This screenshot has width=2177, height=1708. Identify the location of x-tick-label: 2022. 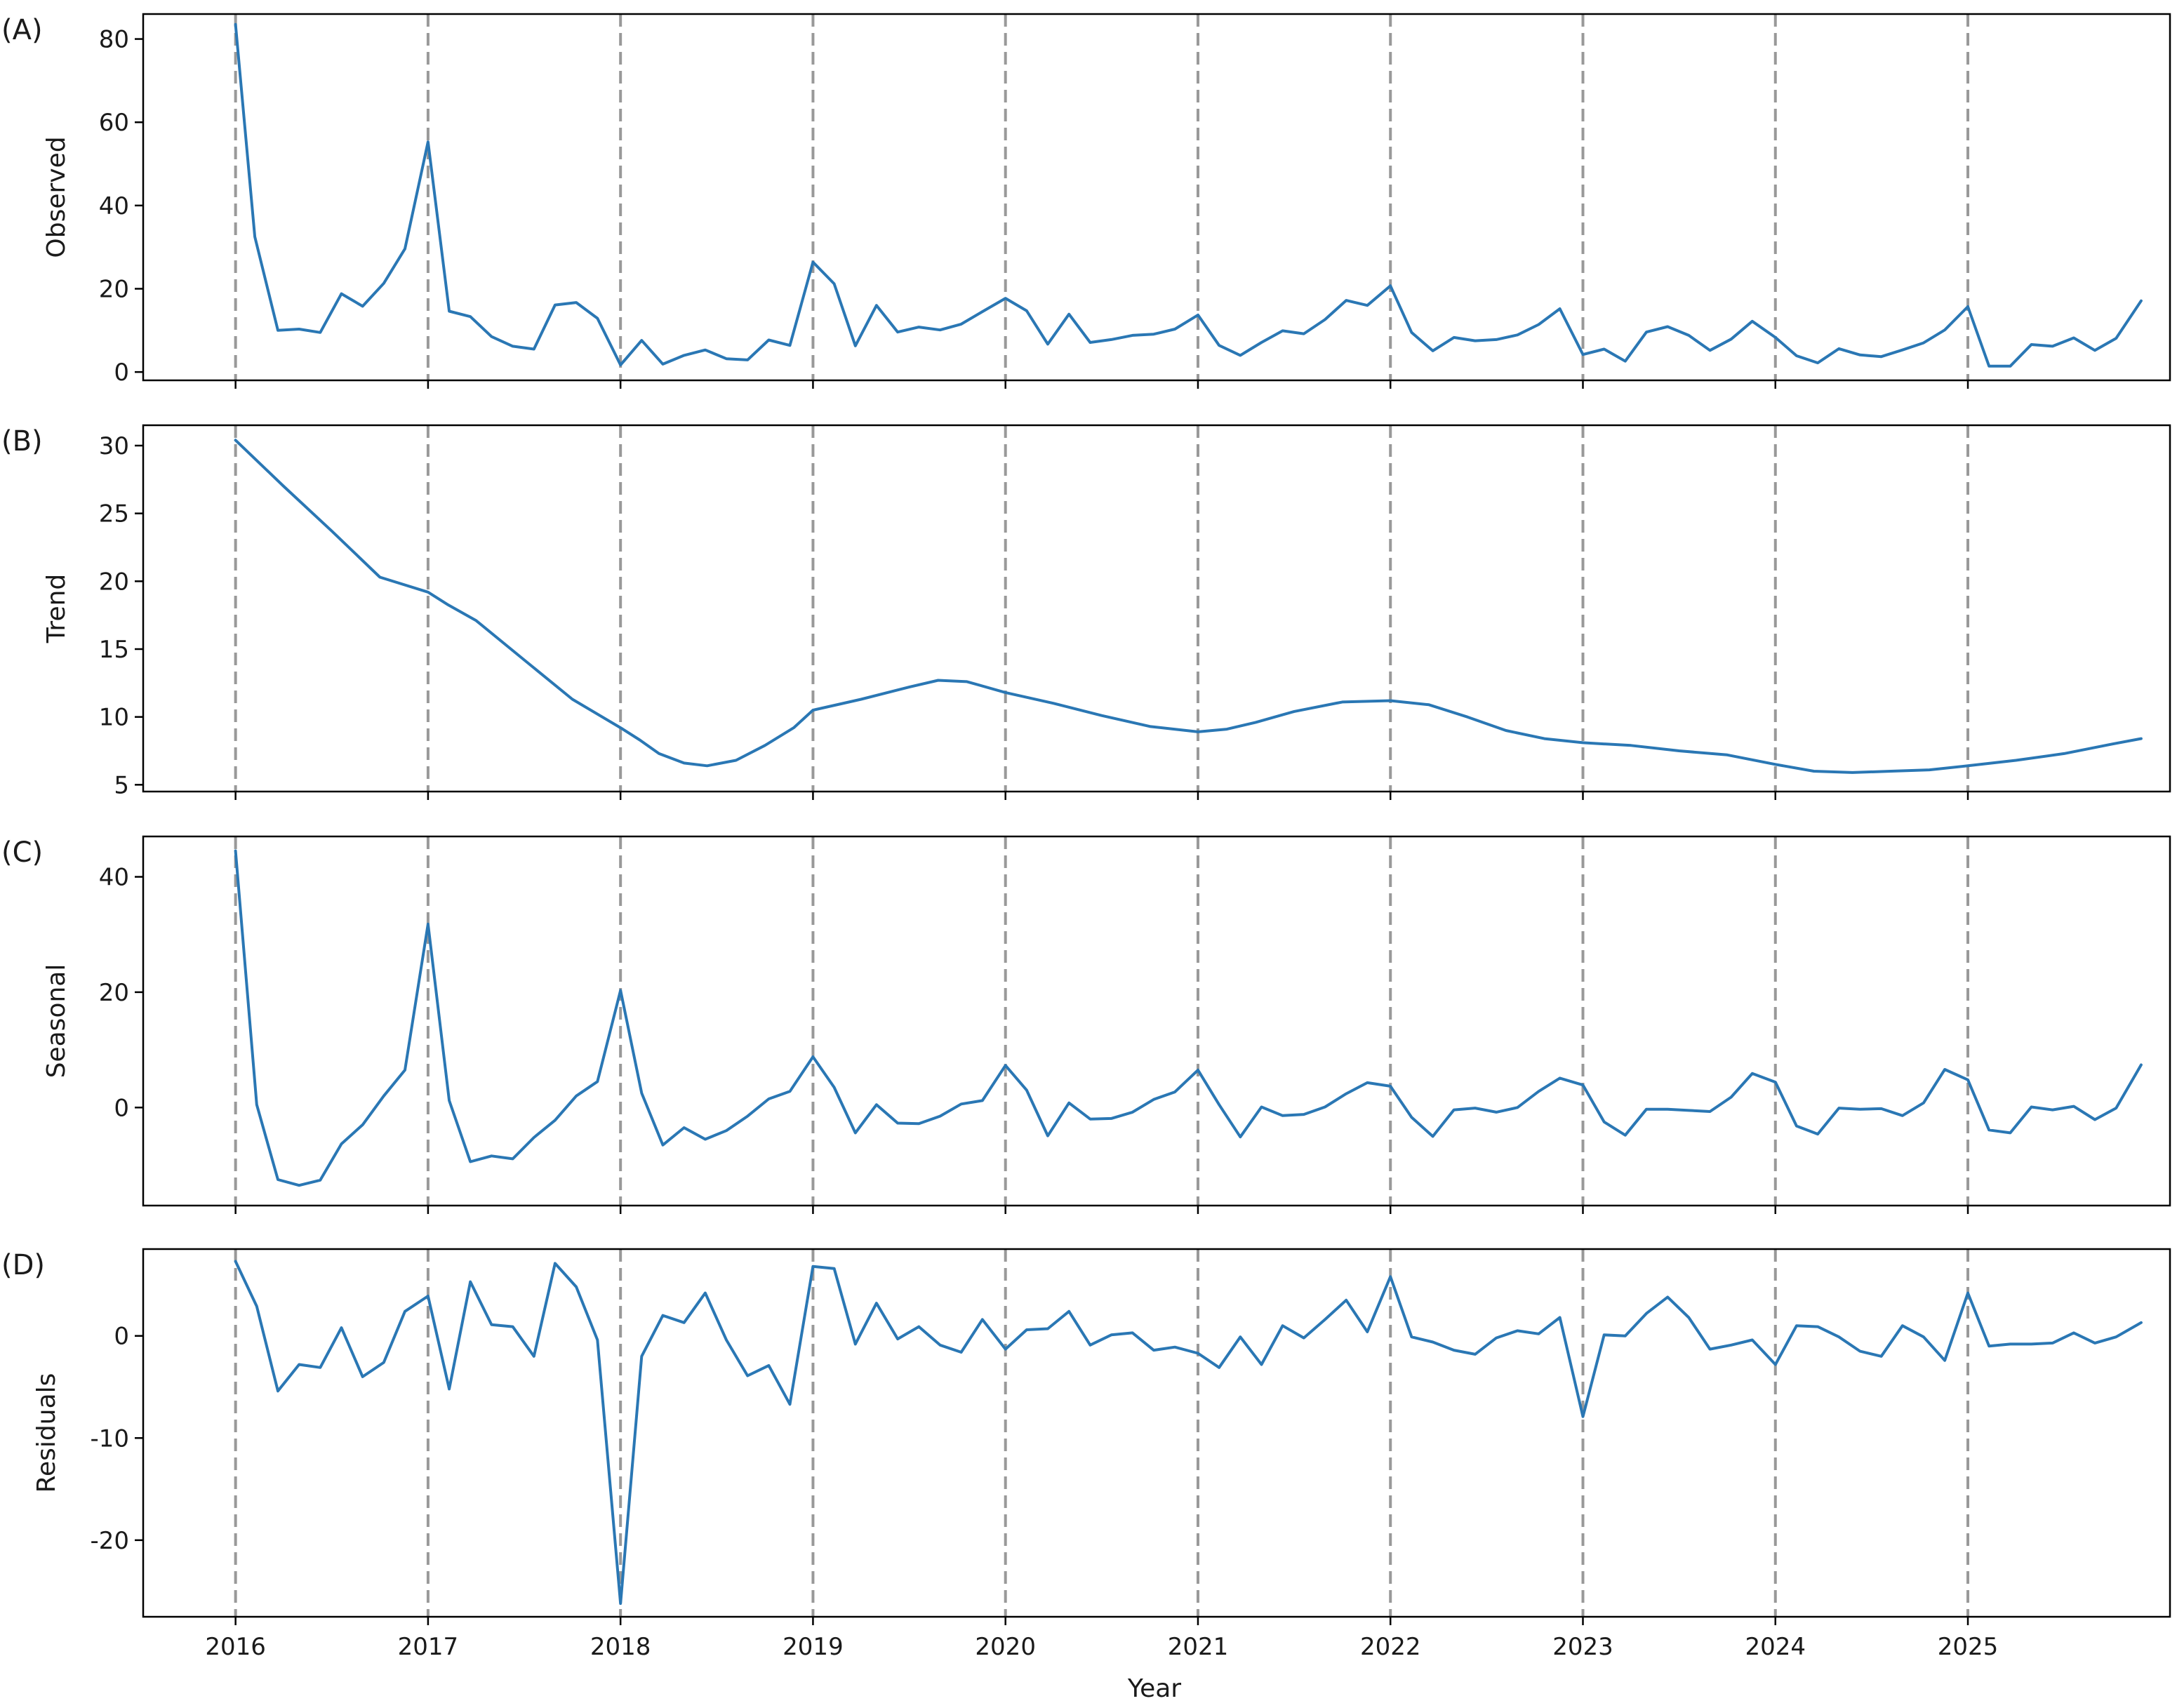
(1390, 1647).